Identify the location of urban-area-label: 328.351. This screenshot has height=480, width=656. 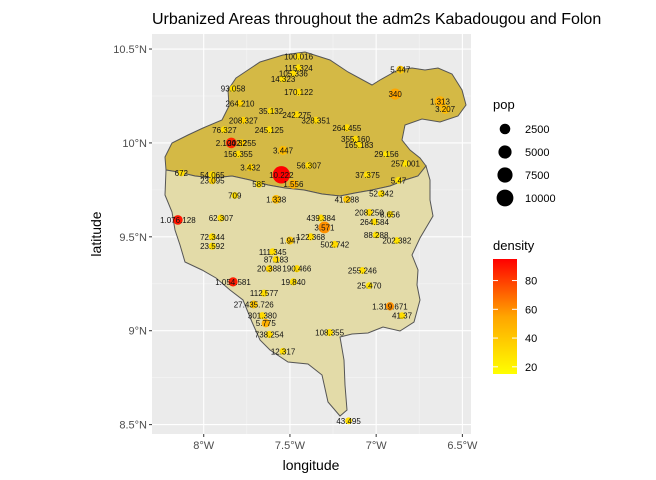
(315, 120).